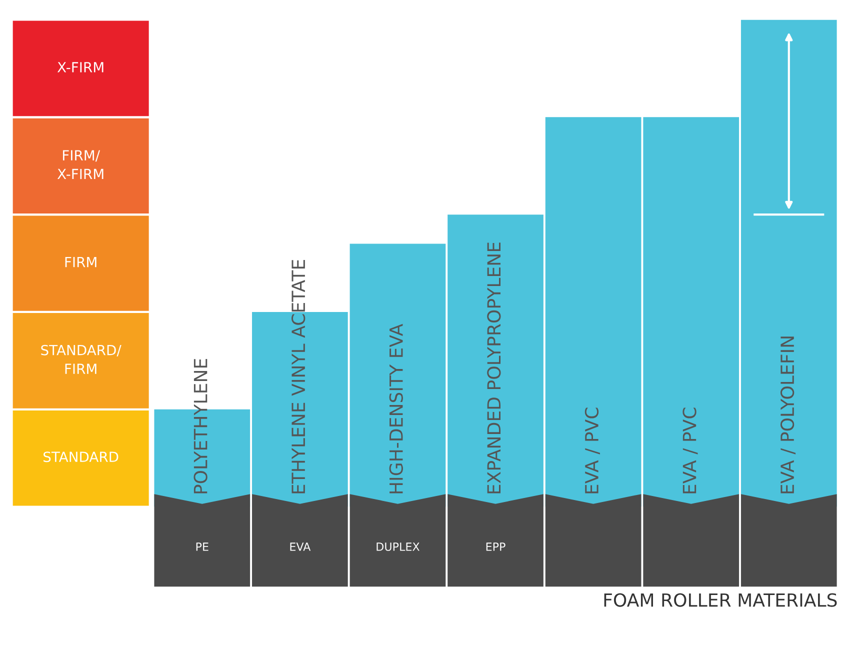 This screenshot has height=659, width=842. Describe the element at coordinates (300, 546) in the screenshot. I see `x-tick-label: EVA` at that location.